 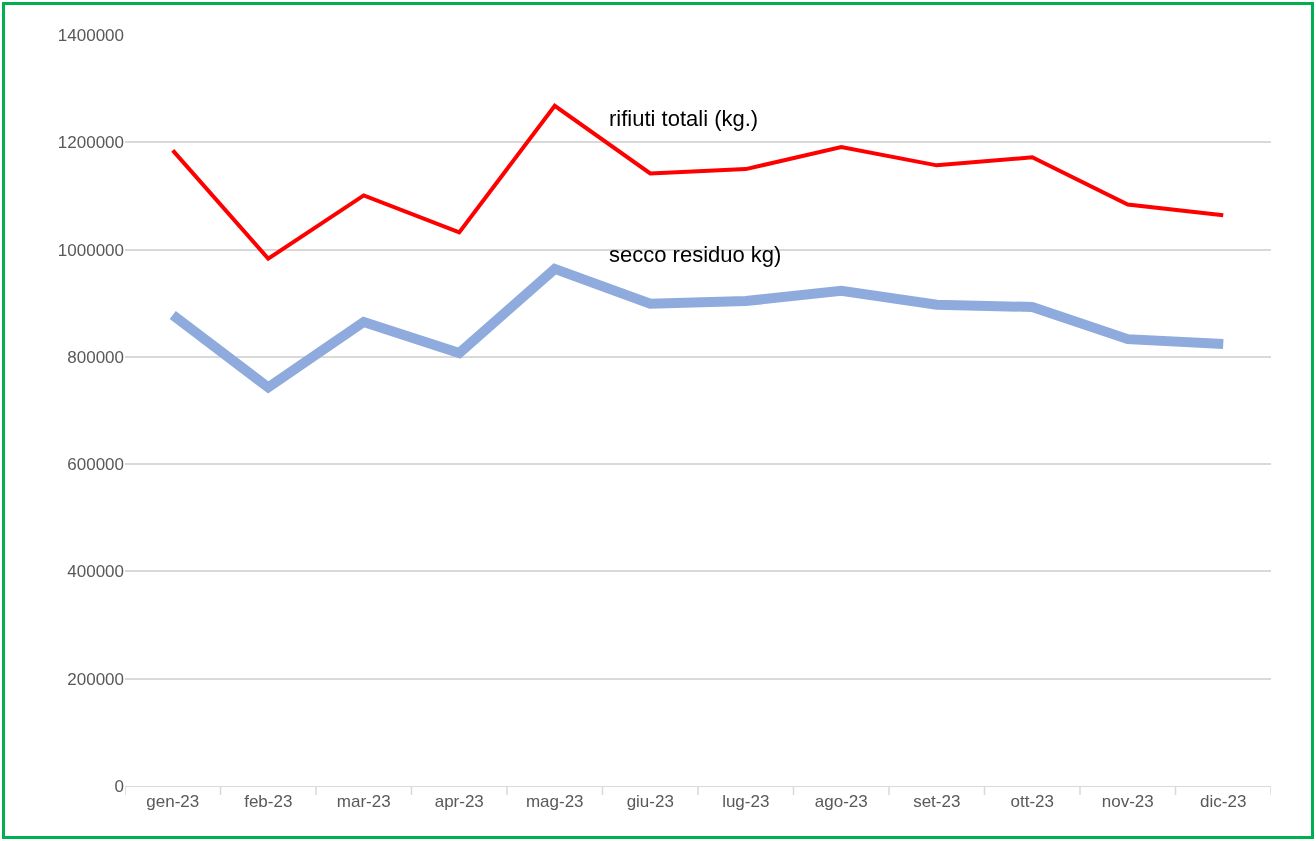 What do you see at coordinates (95, 357) in the screenshot?
I see `y-tick-label: 800000` at bounding box center [95, 357].